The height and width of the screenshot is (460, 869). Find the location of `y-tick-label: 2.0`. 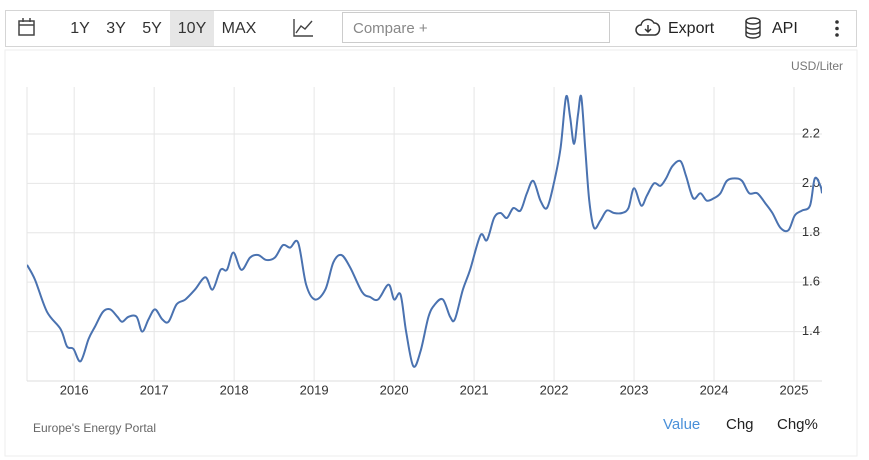

y-tick-label: 2.0 is located at coordinates (811, 182).